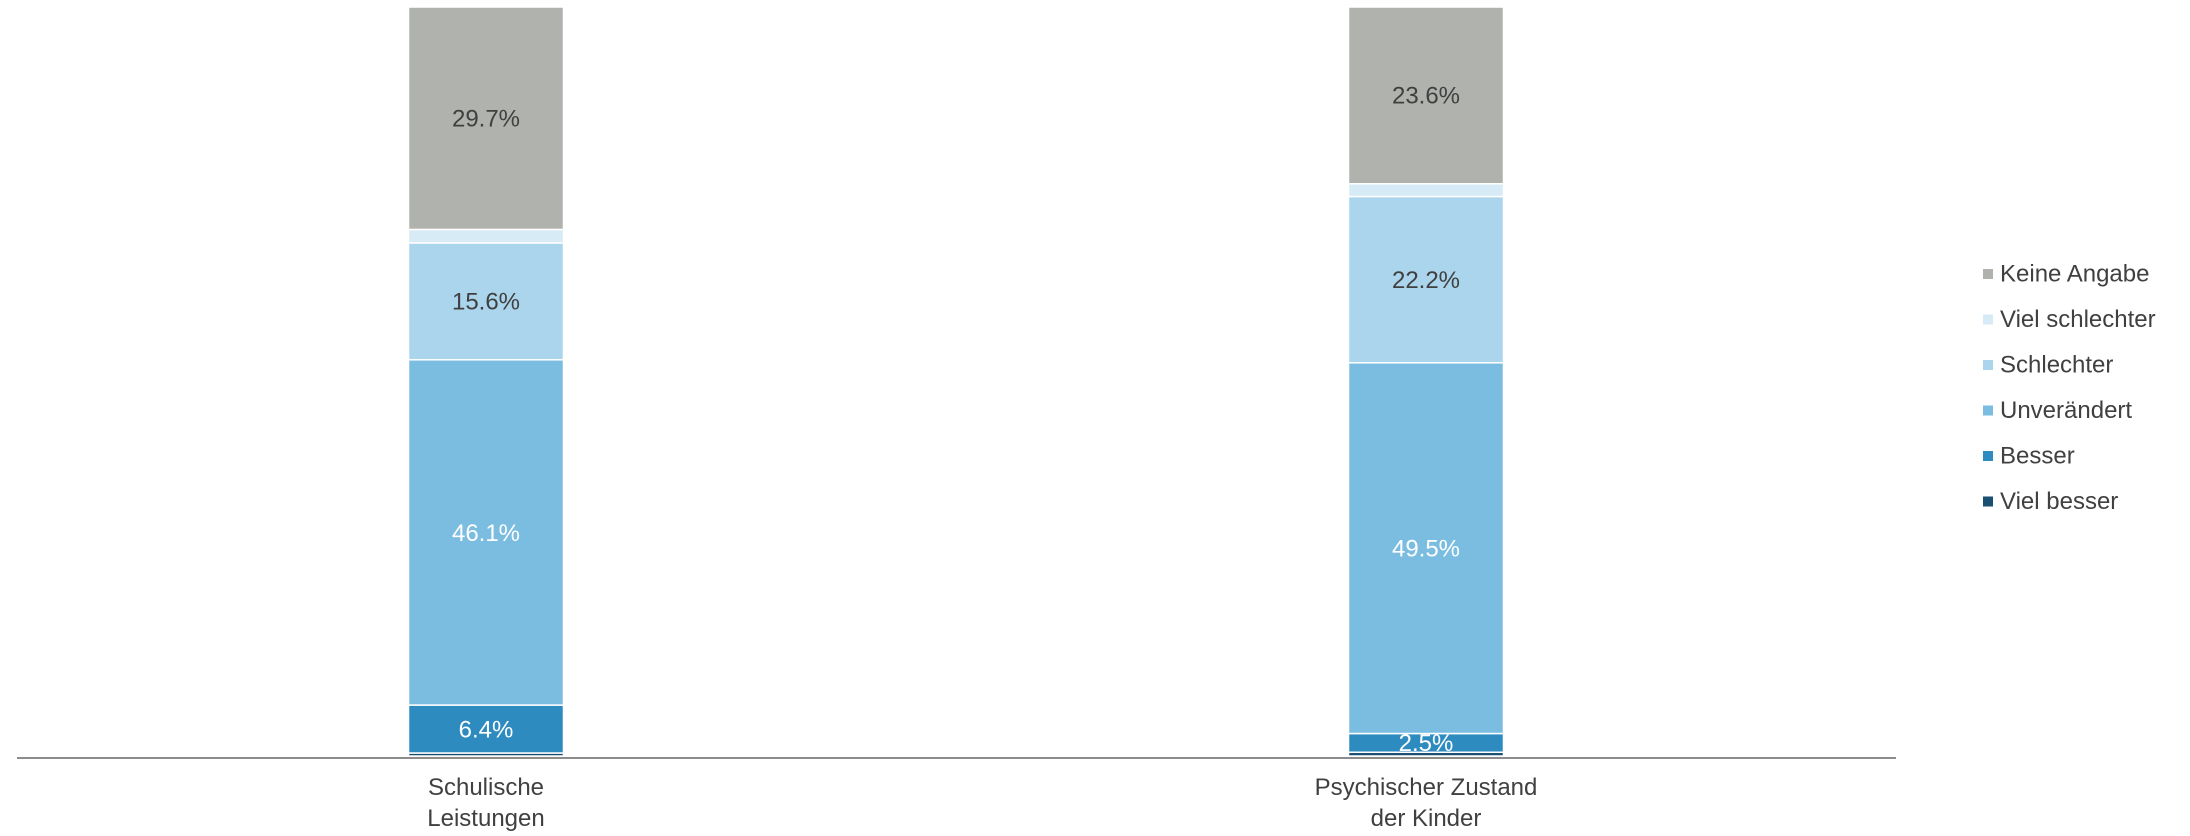  Describe the element at coordinates (2037, 455) in the screenshot. I see `legend-label: Besser` at that location.